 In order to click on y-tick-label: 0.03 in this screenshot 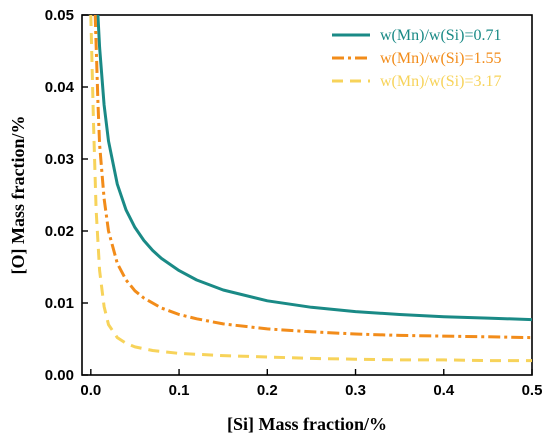, I will do `click(59, 159)`.